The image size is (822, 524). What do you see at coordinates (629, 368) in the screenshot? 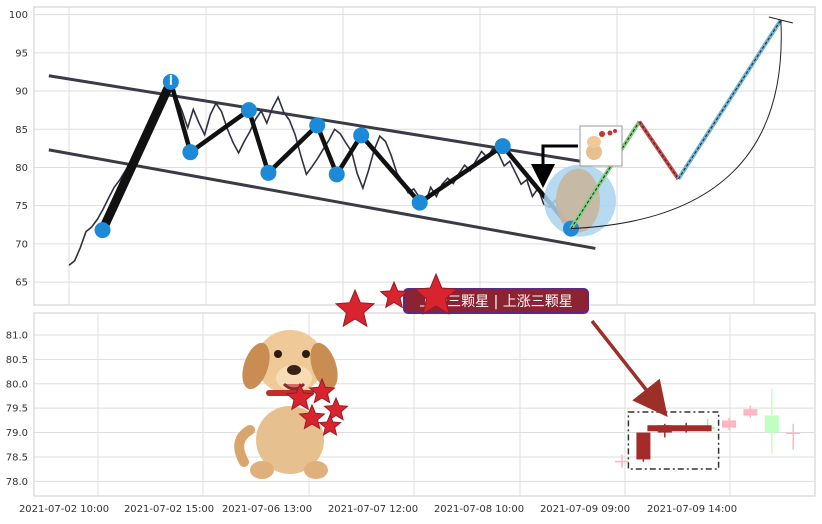
I see `pointer-arrow` at bounding box center [629, 368].